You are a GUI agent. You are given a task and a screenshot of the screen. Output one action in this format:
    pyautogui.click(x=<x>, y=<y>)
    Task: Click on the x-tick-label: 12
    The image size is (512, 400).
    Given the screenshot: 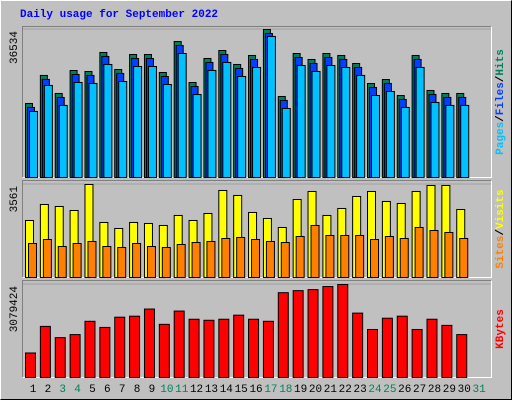 What is the action you would take?
    pyautogui.click(x=196, y=390)
    